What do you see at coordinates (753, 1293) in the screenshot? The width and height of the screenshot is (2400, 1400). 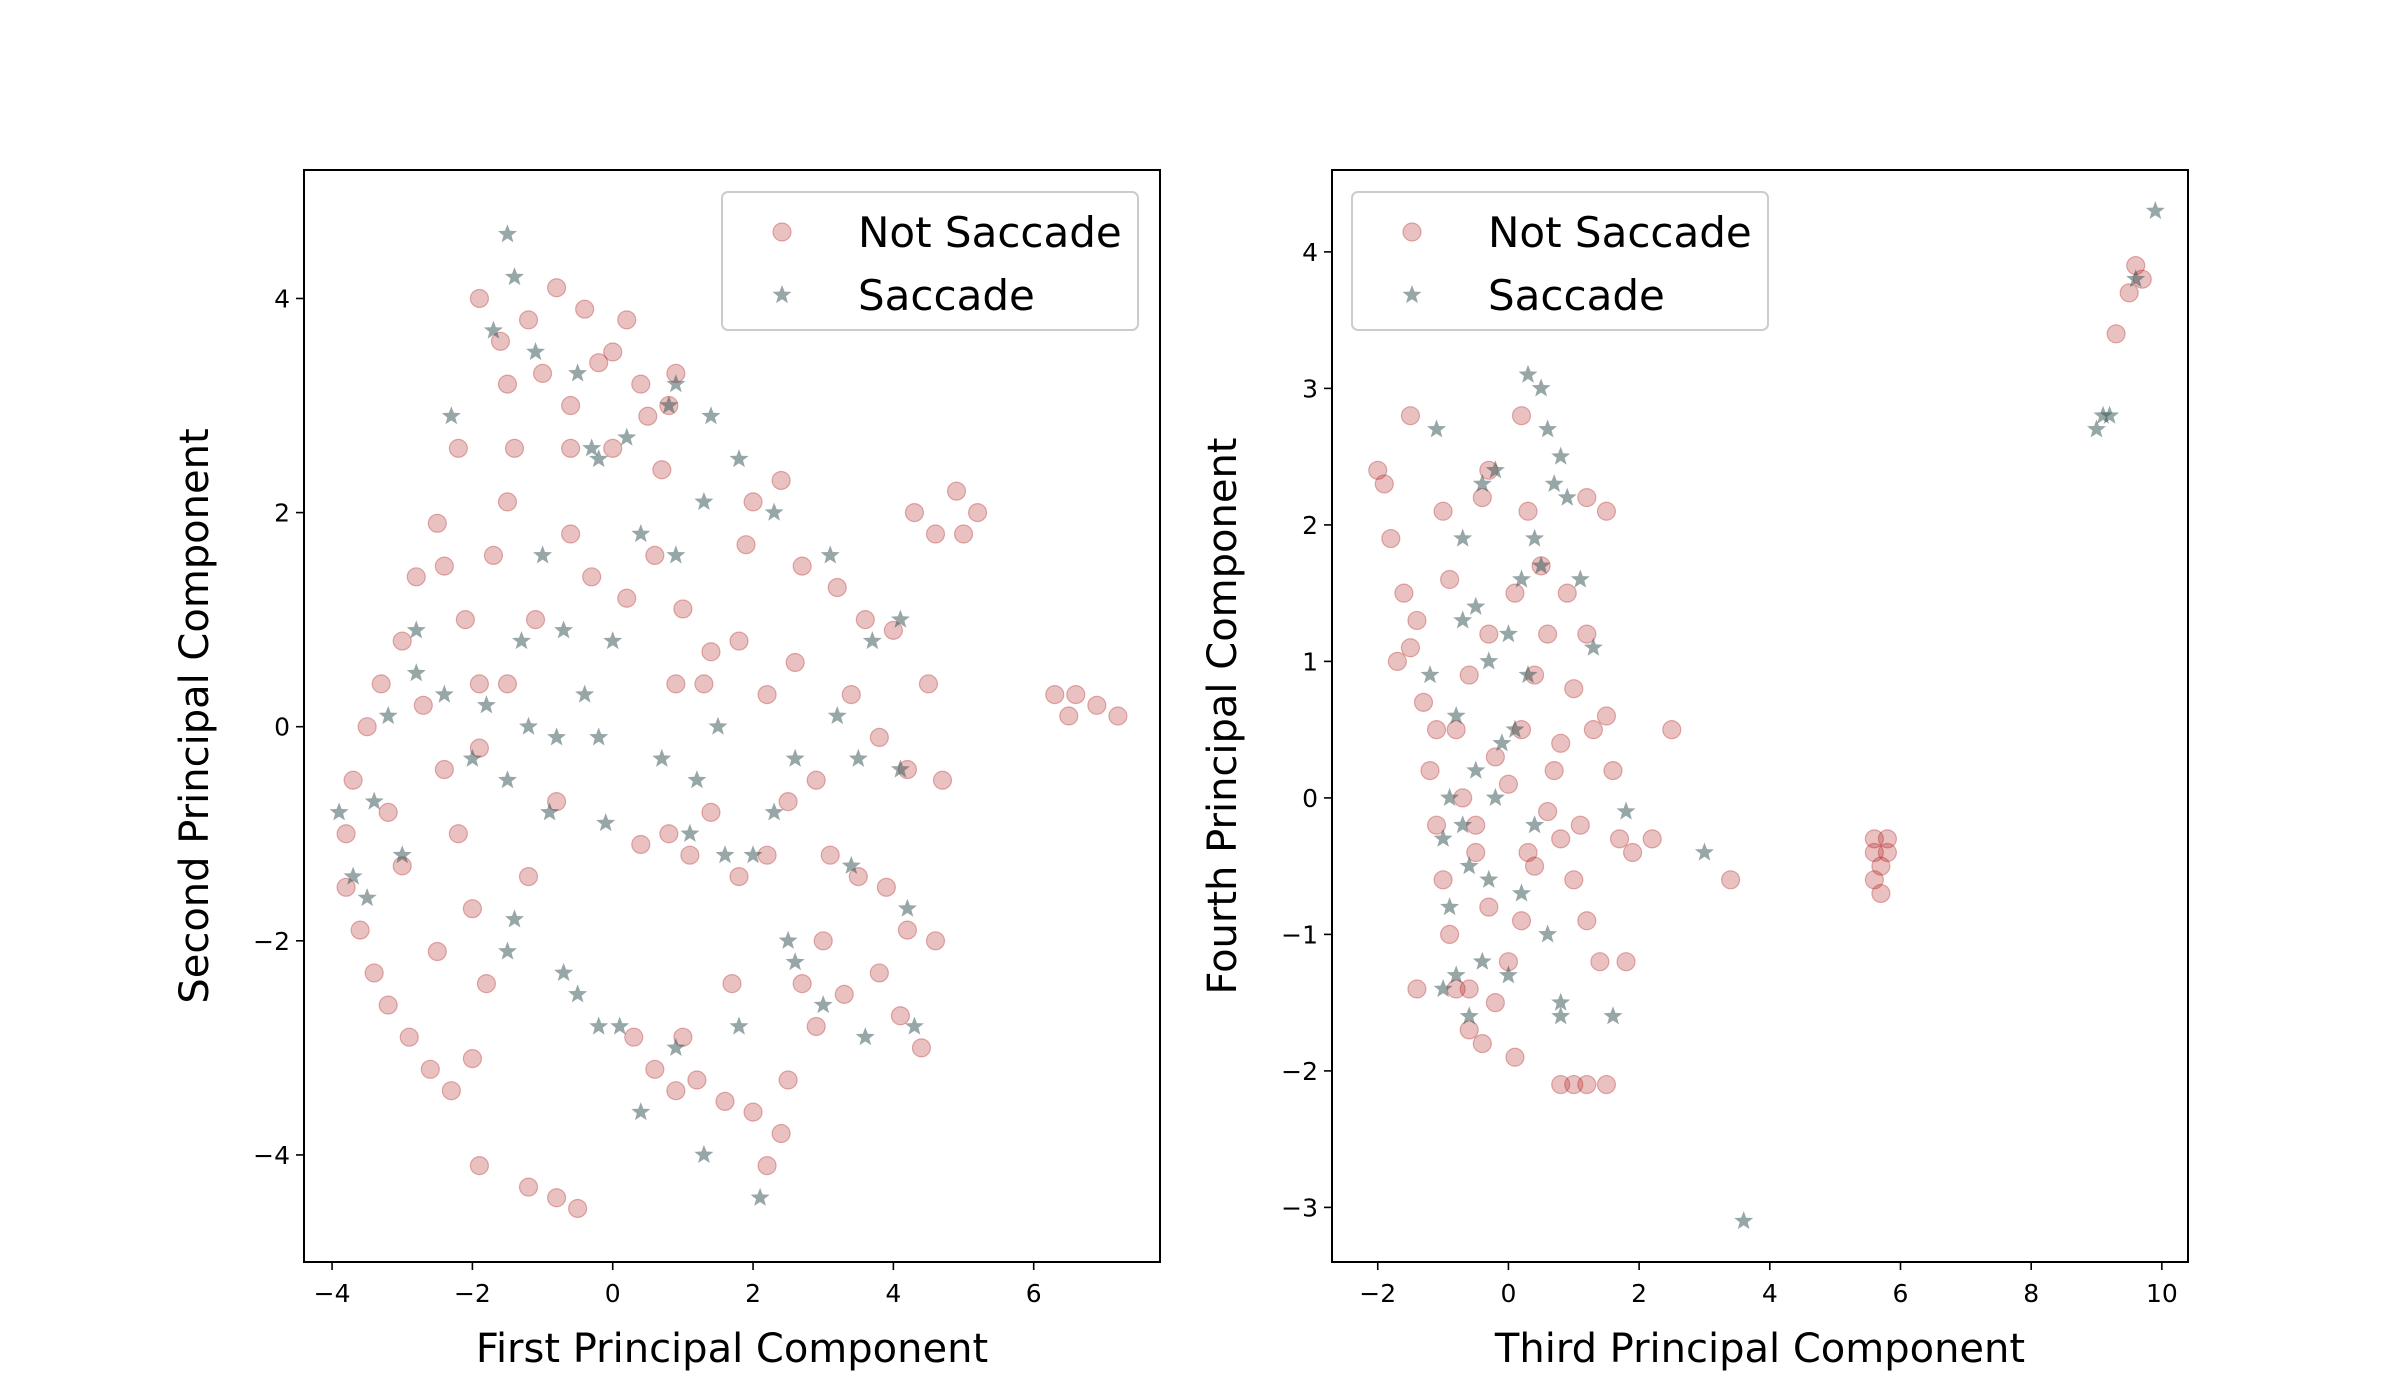 I see `x-tick-label: 2` at bounding box center [753, 1293].